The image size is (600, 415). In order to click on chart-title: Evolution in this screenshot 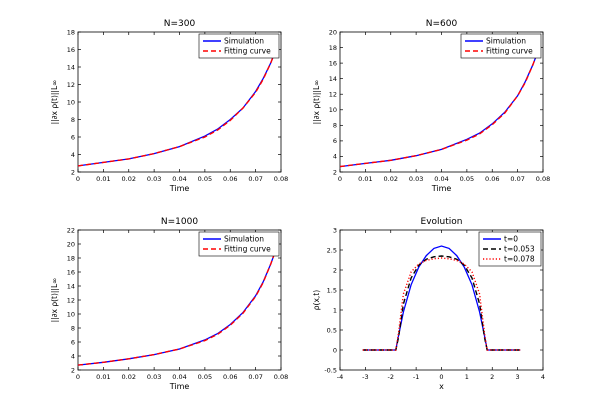, I will do `click(442, 222)`.